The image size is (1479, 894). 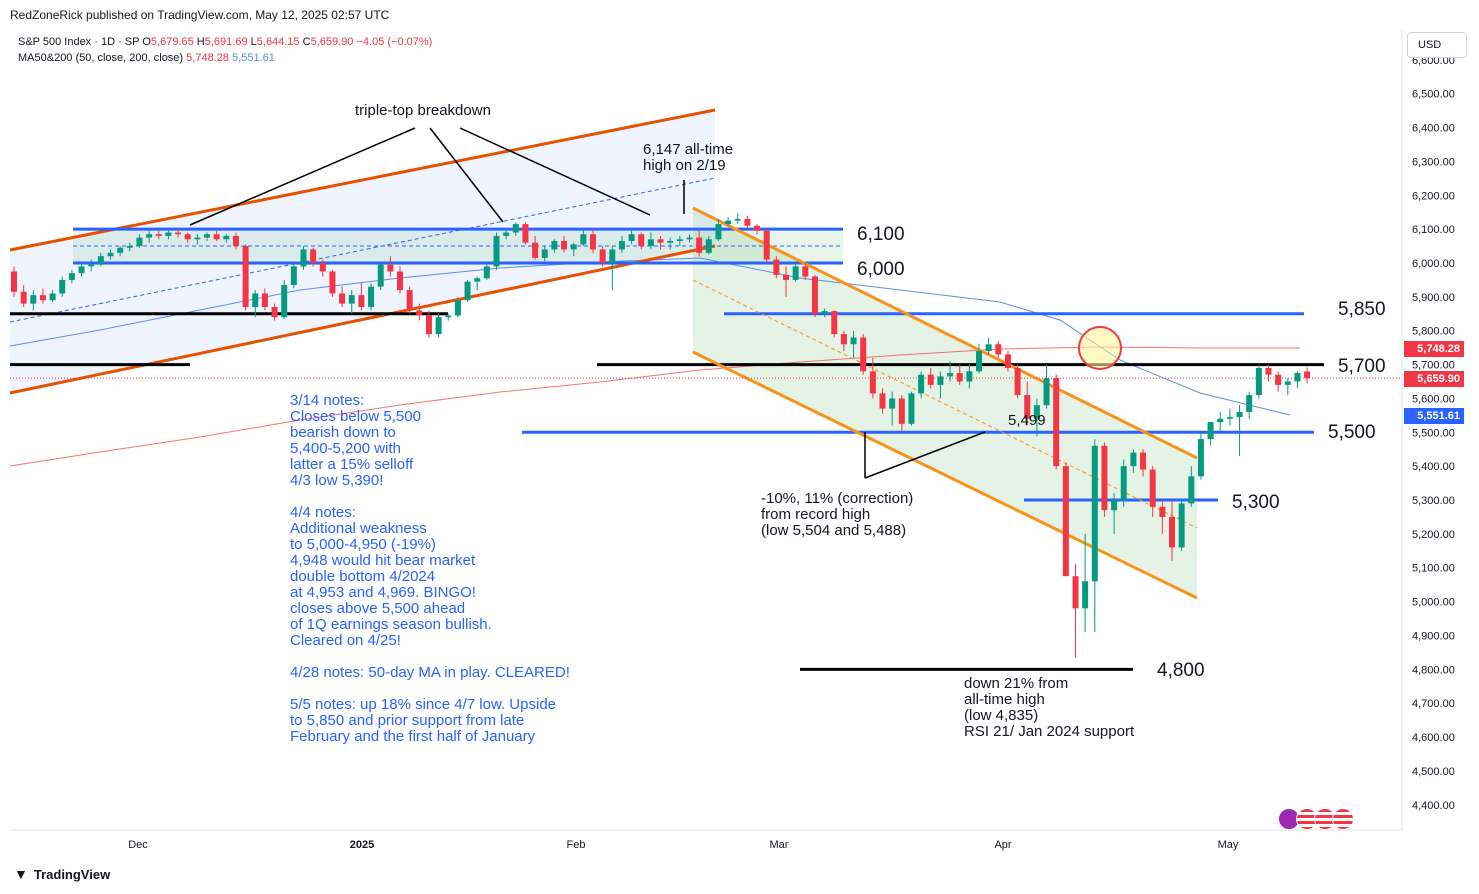 I want to click on price-tick-label: 4,500.00, so click(x=1433, y=772).